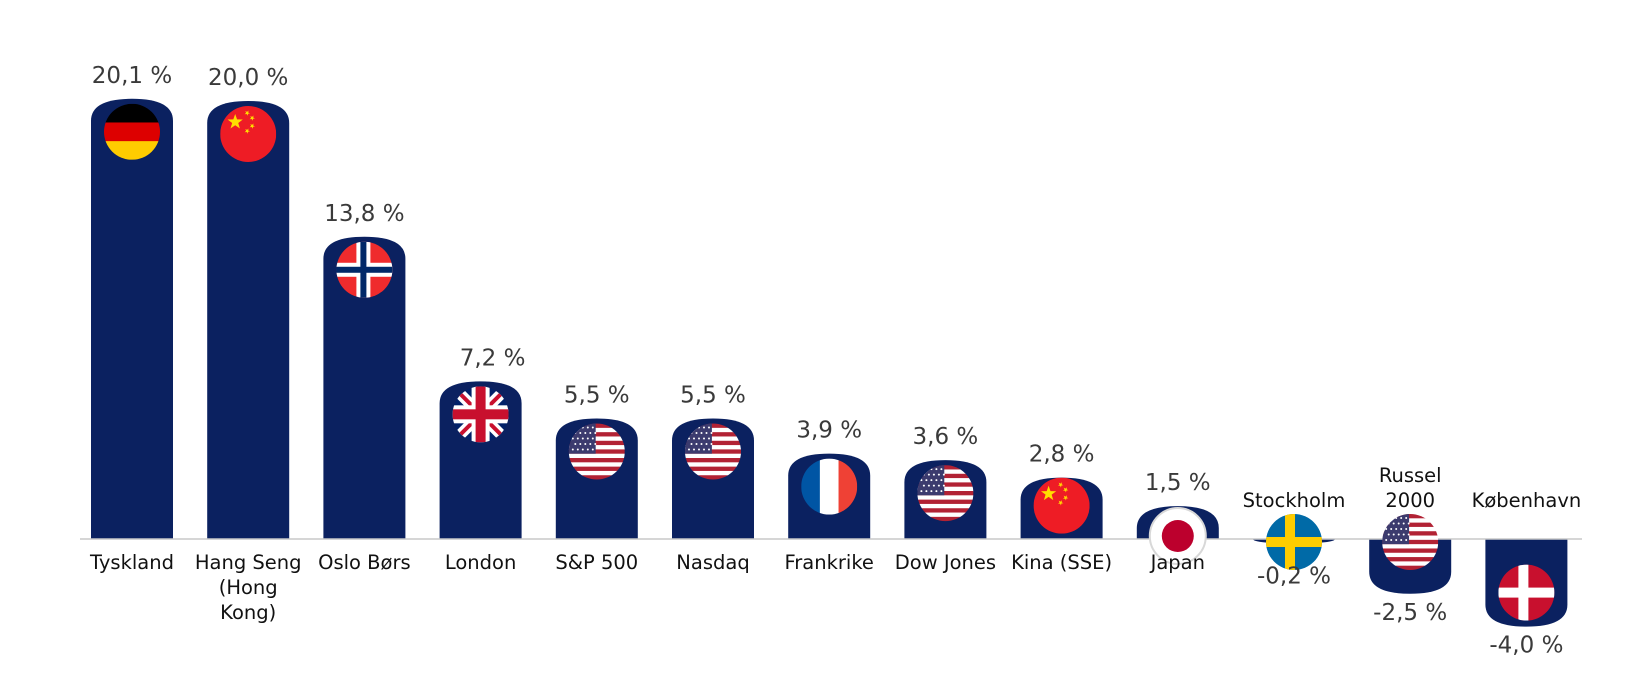  Describe the element at coordinates (829, 486) in the screenshot. I see `france-flag-icon` at that location.